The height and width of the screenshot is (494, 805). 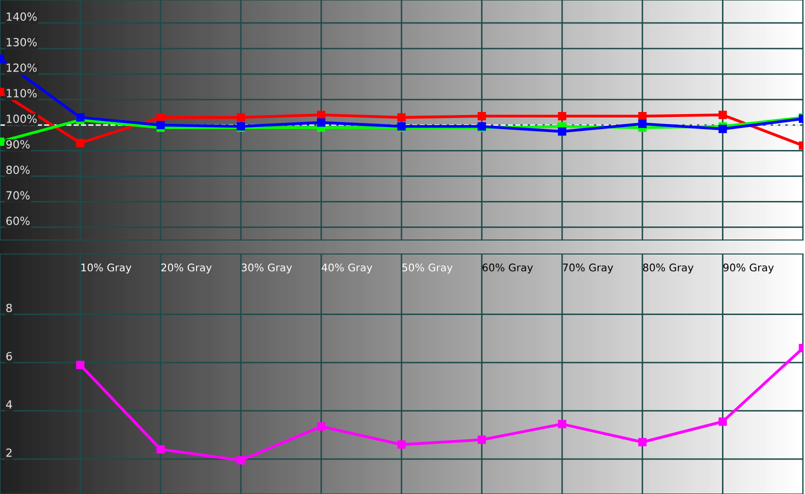 I want to click on x-tick-label: 10% Gray, so click(x=106, y=269).